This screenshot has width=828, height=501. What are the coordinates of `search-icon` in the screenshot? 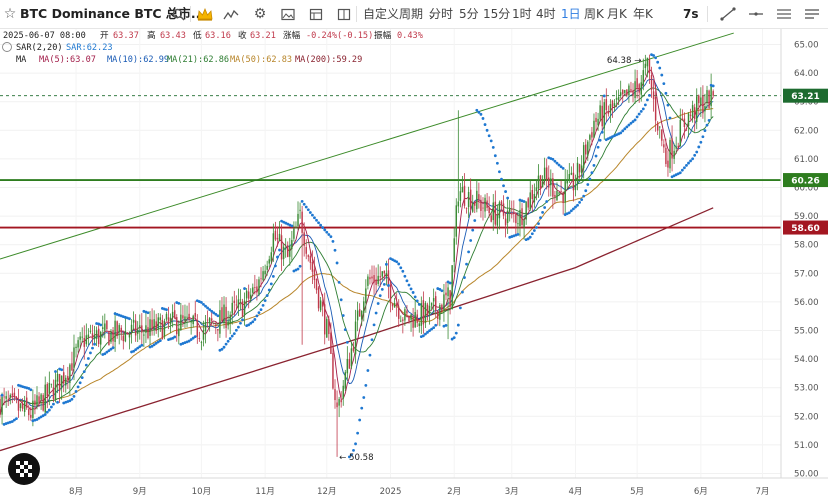 It's located at (178, 14).